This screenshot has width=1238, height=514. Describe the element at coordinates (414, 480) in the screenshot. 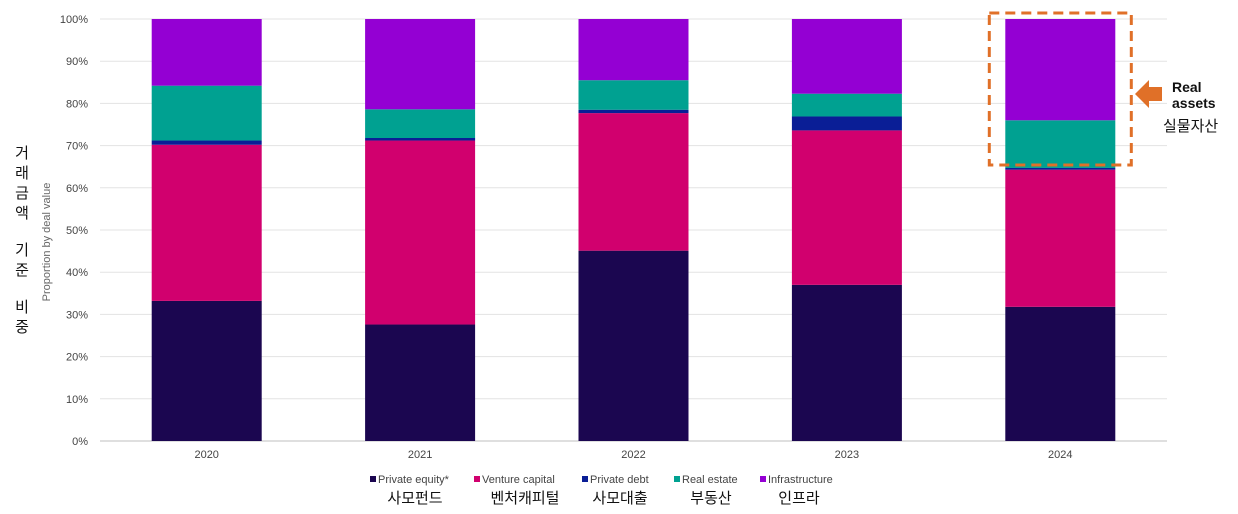

I see `legend-label: Private equity*` at that location.